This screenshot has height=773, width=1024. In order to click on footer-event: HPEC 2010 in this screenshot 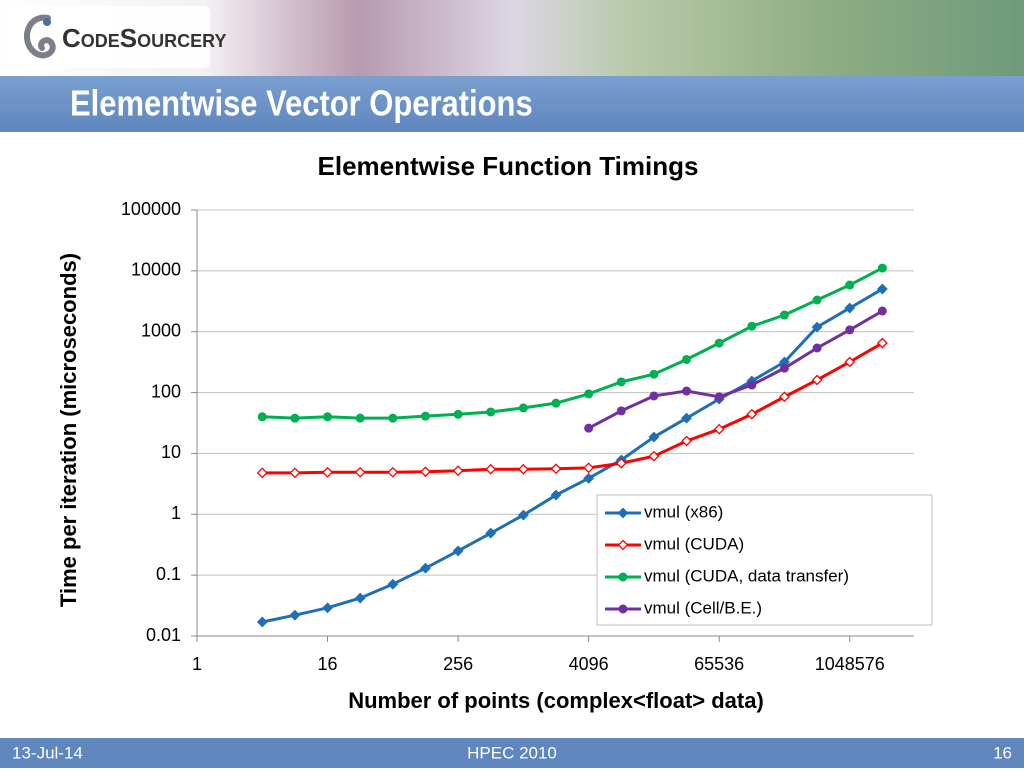, I will do `click(512, 752)`.